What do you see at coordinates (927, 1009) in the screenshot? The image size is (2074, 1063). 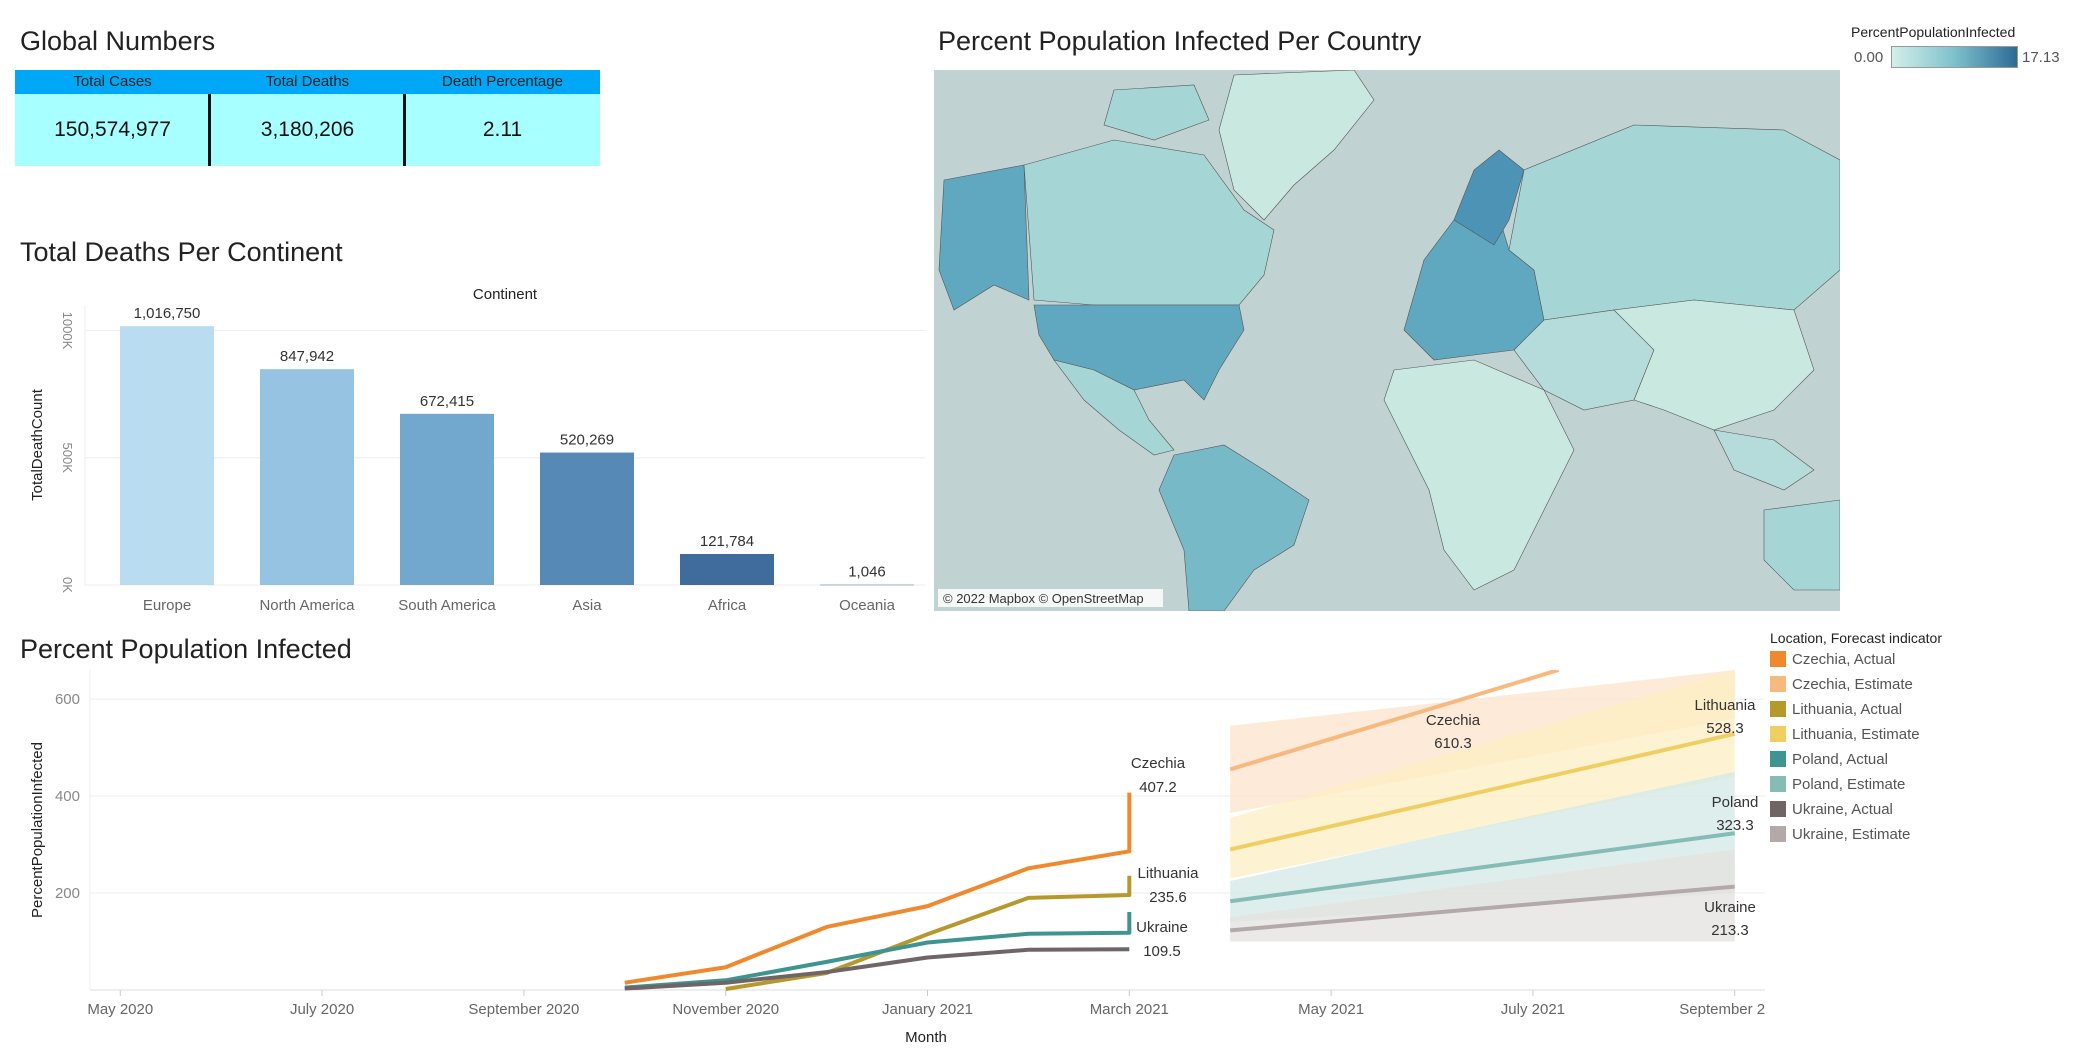 I see `line-x-tick: January 2021` at bounding box center [927, 1009].